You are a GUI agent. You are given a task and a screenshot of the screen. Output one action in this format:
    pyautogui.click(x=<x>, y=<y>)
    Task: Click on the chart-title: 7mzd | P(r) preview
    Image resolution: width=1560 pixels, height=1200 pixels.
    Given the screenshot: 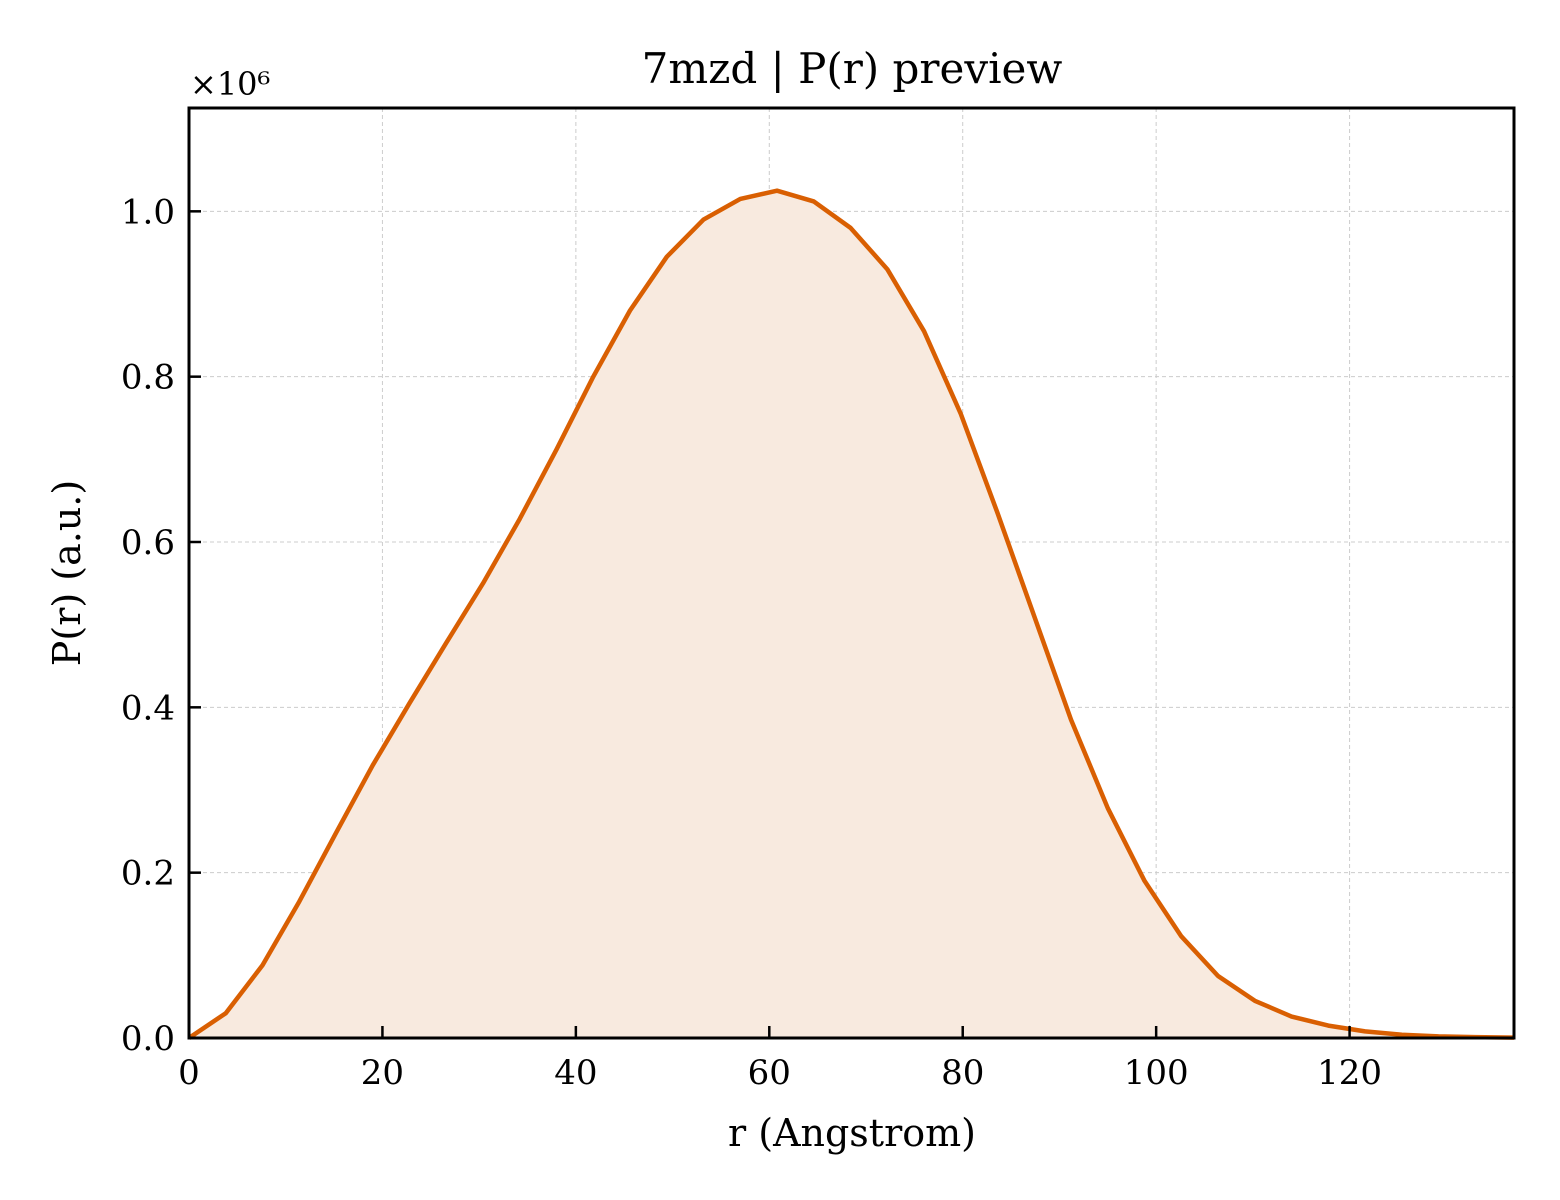 What is the action you would take?
    pyautogui.click(x=852, y=68)
    